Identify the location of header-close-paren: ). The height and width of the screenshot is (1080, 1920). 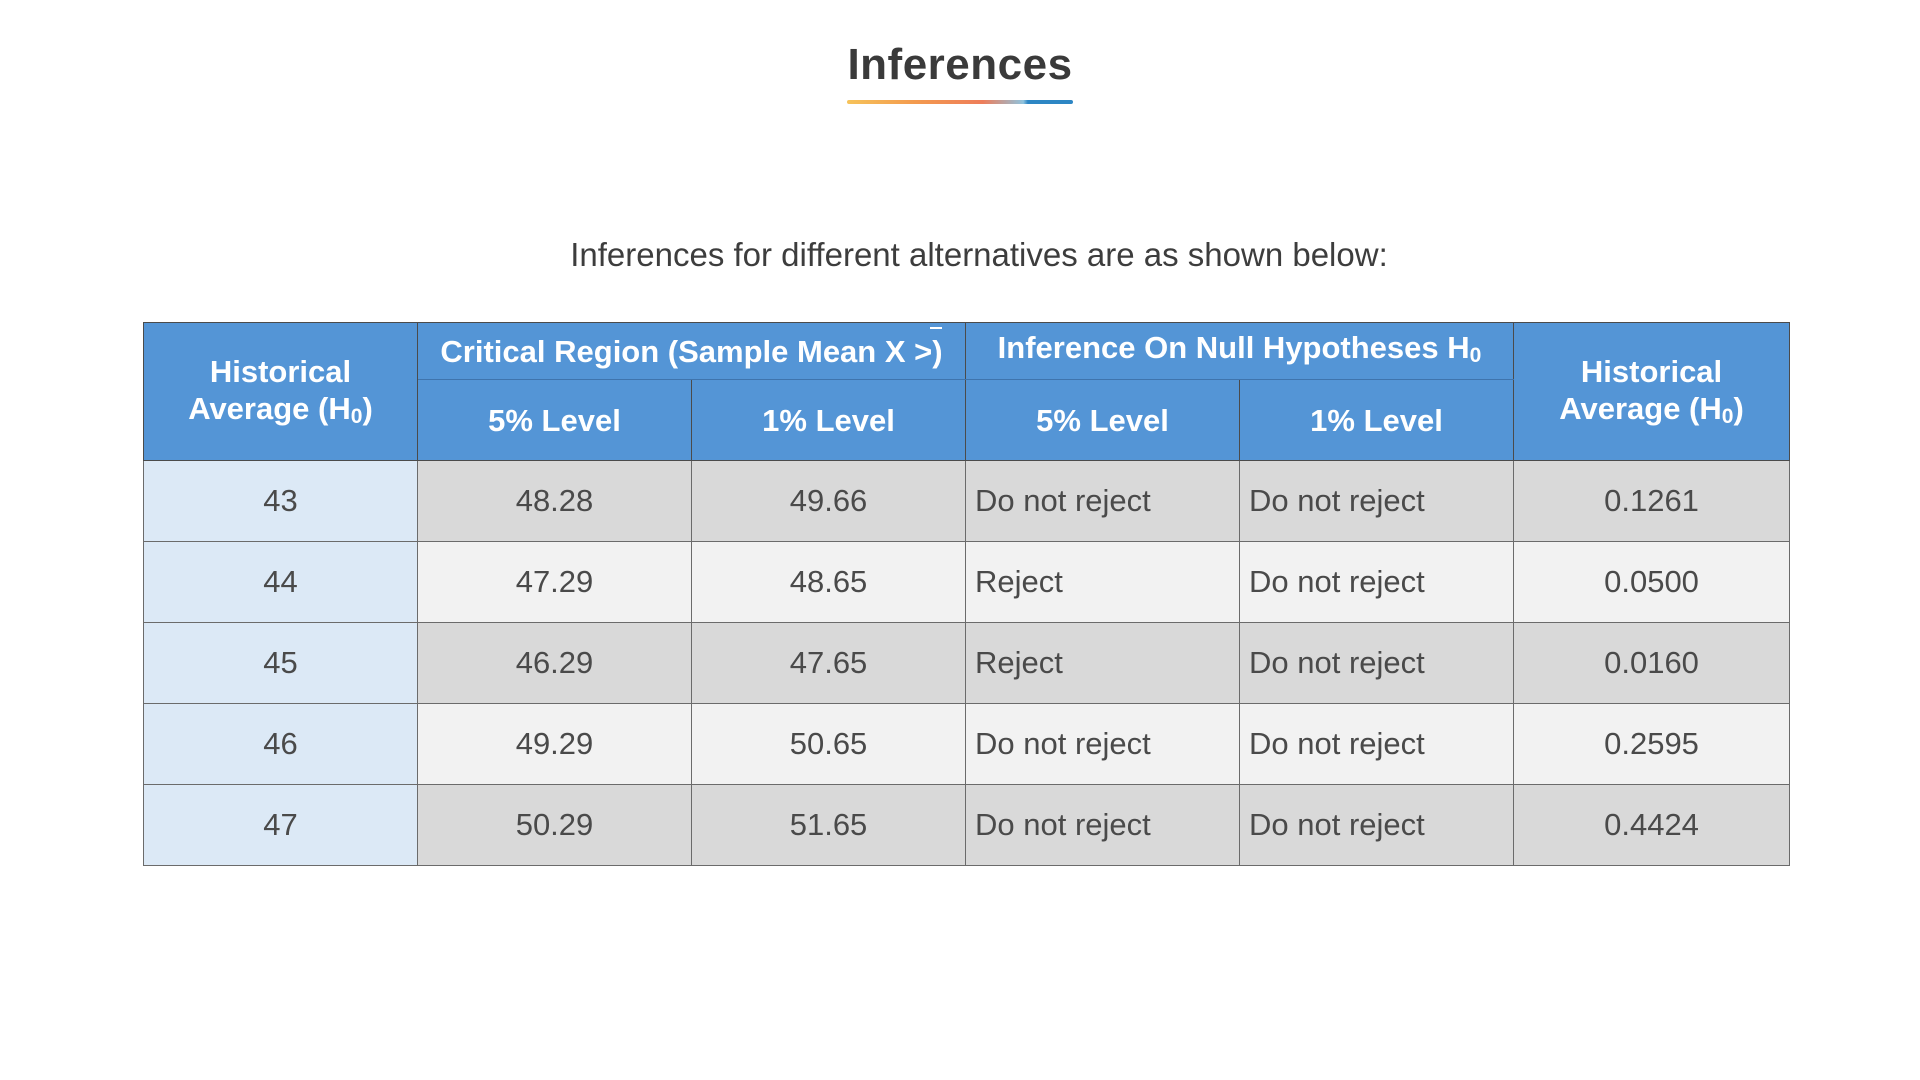
(367, 408).